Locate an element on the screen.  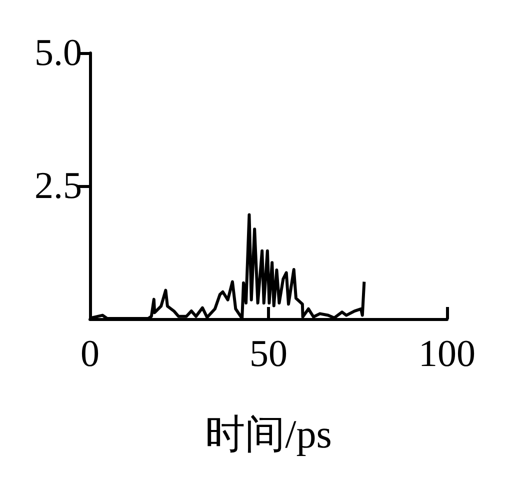
y-tick-label: 2.5 is located at coordinates (58, 186).